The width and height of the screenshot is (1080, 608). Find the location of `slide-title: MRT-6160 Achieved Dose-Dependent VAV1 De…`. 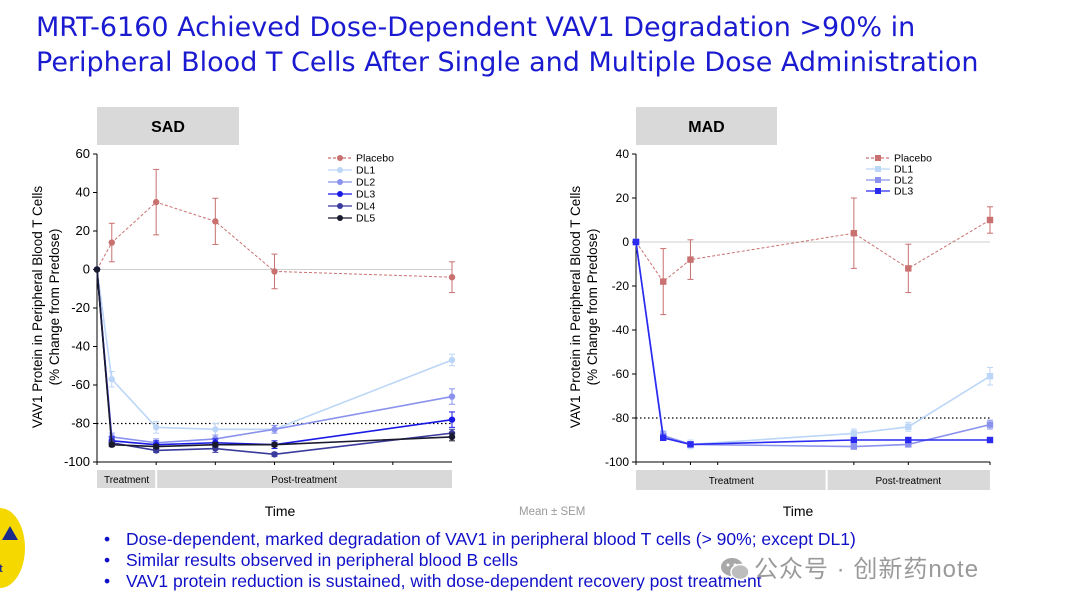

slide-title: MRT-6160 Achieved Dose-Dependent VAV1 De… is located at coordinates (551, 45).